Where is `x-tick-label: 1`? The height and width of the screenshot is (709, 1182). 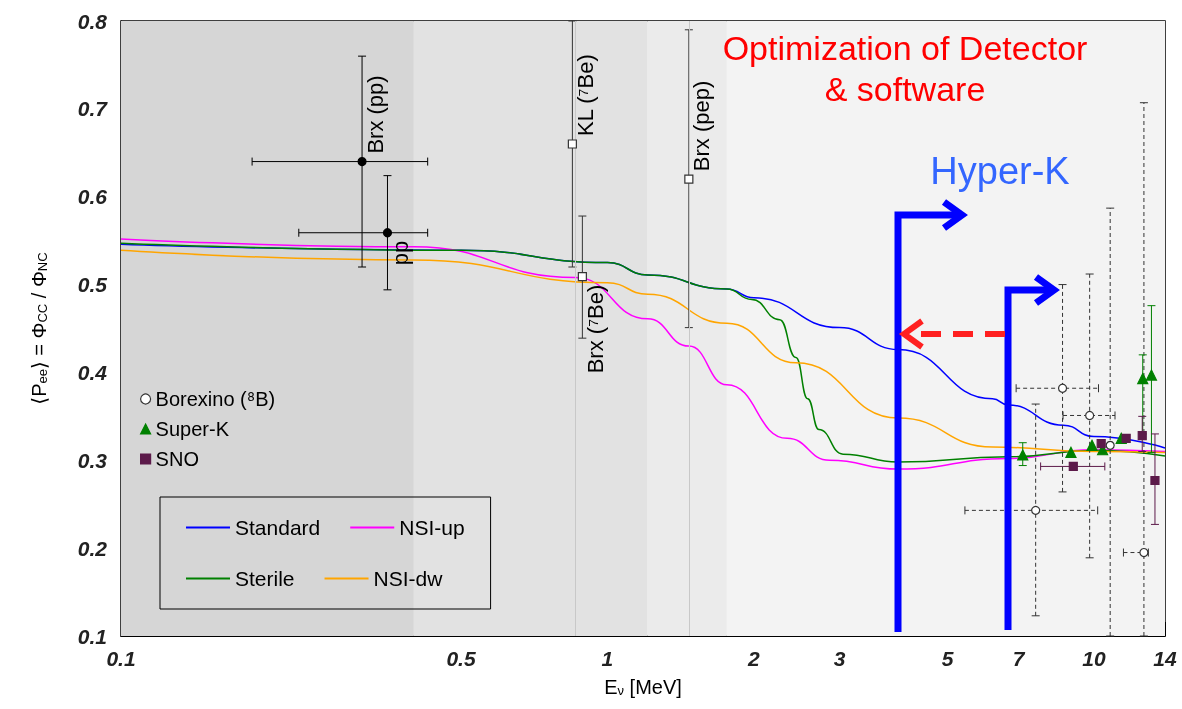
x-tick-label: 1 is located at coordinates (607, 658).